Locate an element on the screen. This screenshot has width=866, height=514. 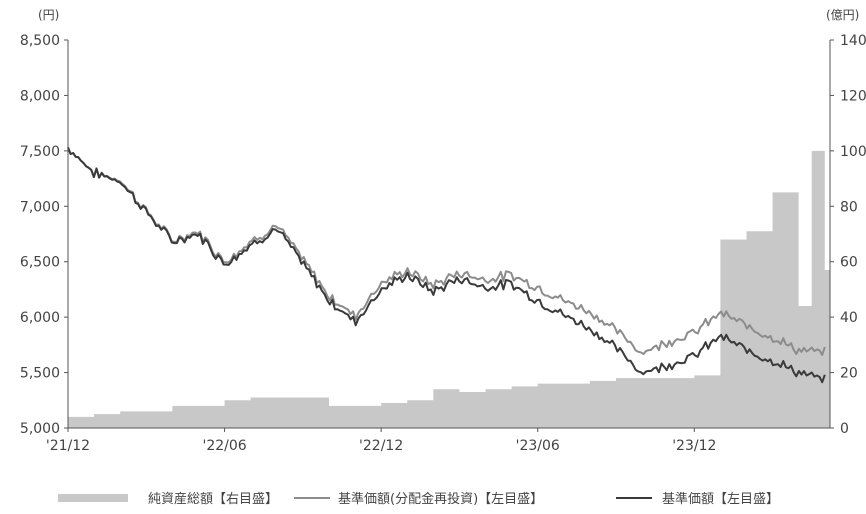
right-tick-label: 0 is located at coordinates (844, 429).